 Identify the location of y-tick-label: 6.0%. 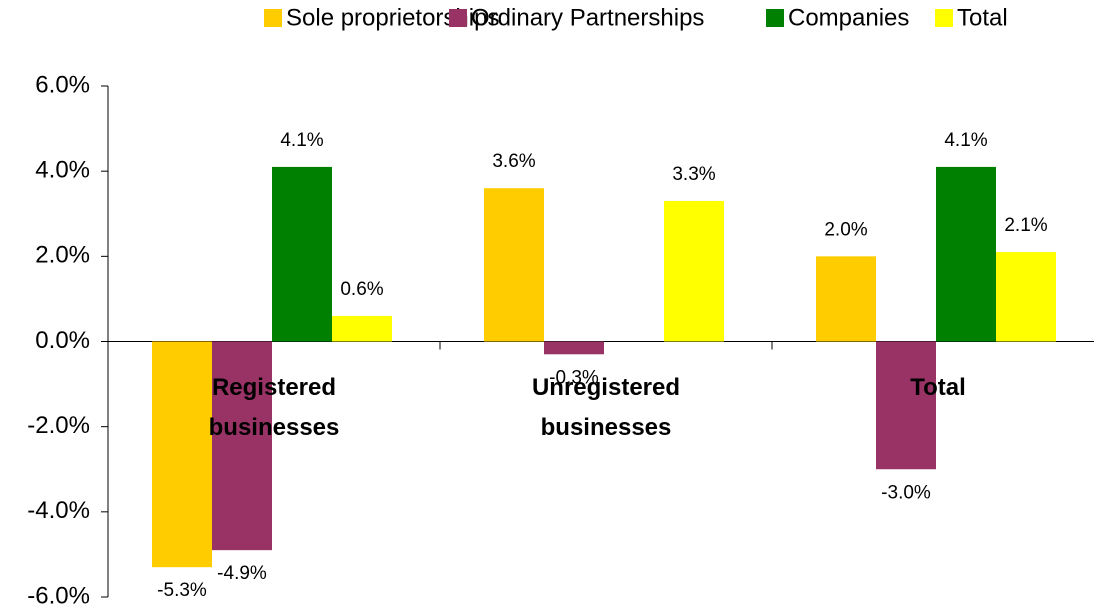
(62, 84).